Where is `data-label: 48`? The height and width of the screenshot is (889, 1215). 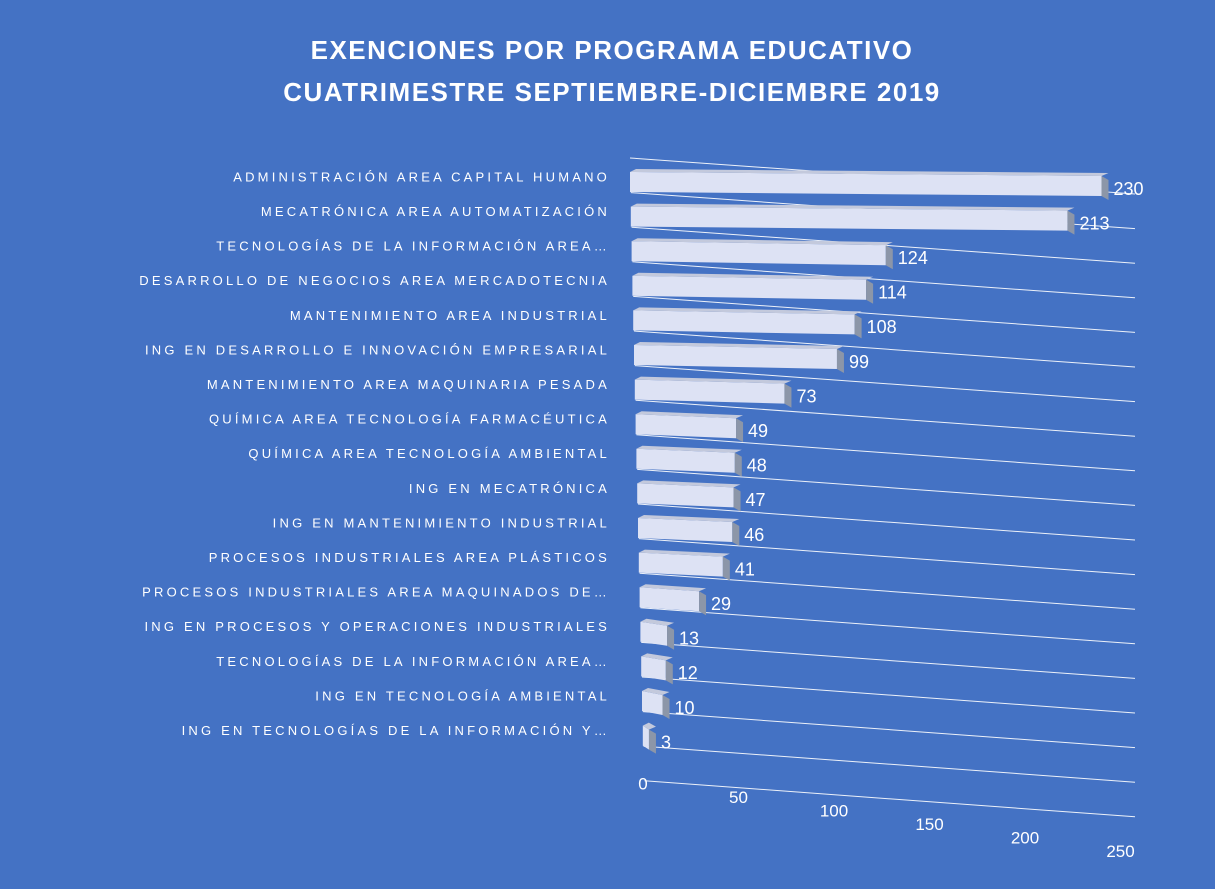 data-label: 48 is located at coordinates (757, 466).